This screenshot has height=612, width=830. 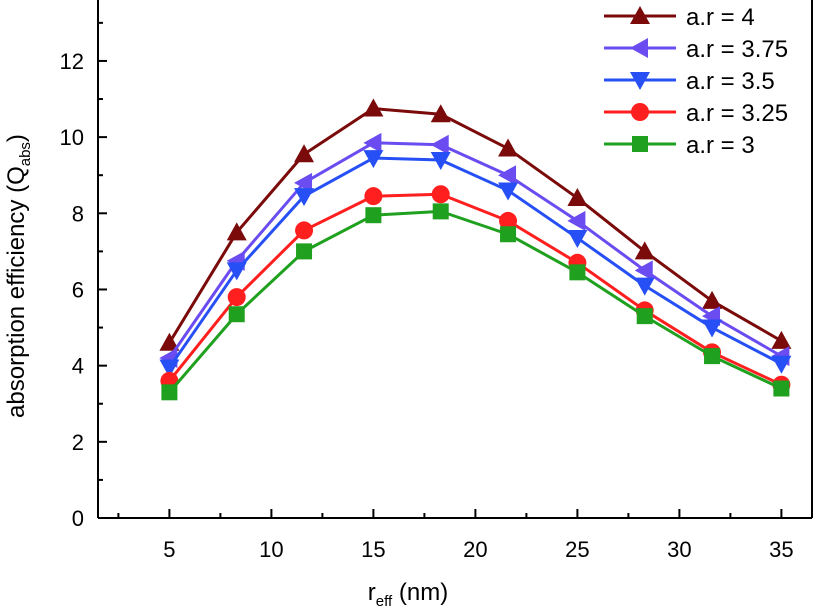 I want to click on y-tick-label: 0, so click(x=78, y=518).